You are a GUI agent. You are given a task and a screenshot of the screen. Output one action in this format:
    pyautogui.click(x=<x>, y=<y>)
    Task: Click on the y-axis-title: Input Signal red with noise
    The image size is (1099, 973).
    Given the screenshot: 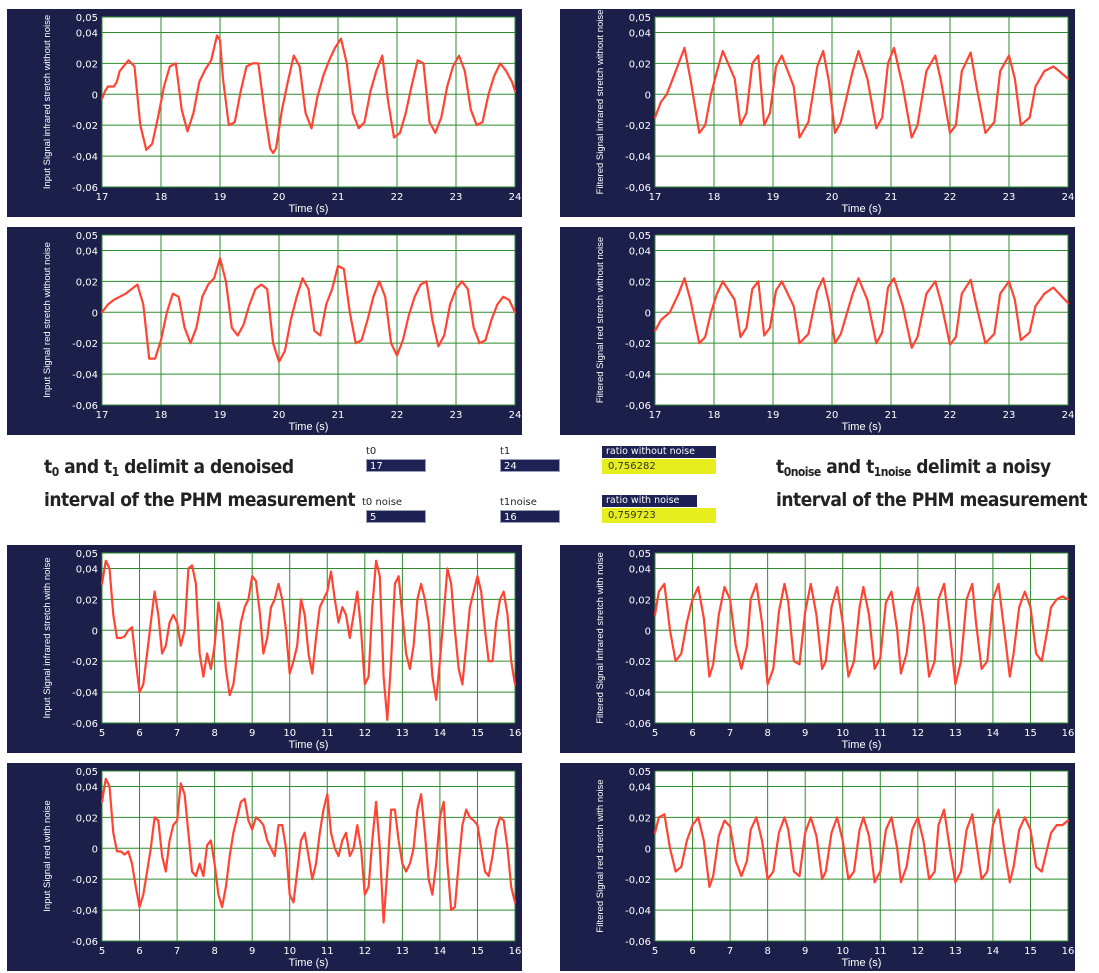 What is the action you would take?
    pyautogui.click(x=47, y=855)
    